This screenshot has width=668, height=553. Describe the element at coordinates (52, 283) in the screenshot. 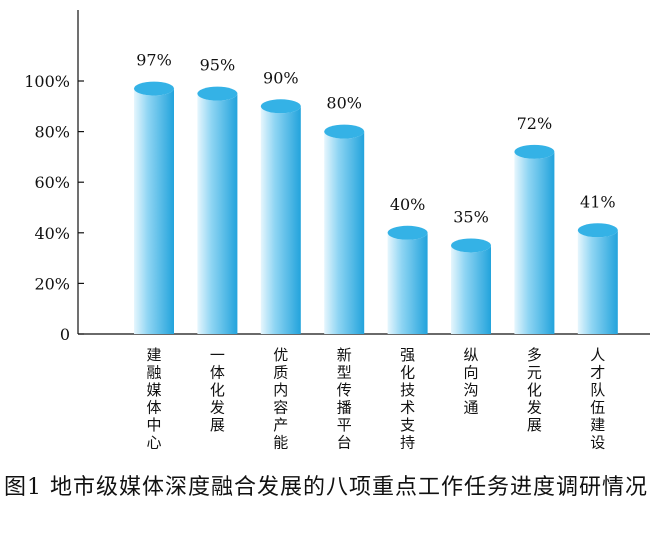

I see `y-tick-label: 20%` at that location.